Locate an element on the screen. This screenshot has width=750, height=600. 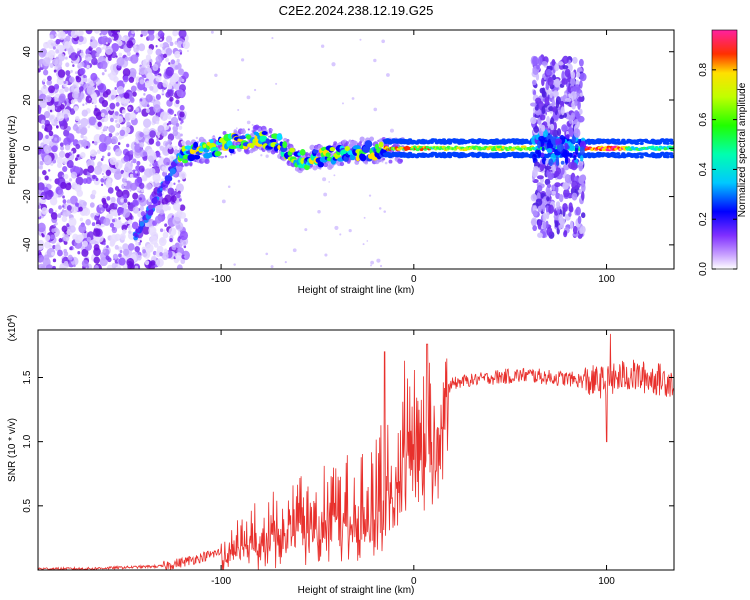
y-tick-label: 0.5 is located at coordinates (27, 505).